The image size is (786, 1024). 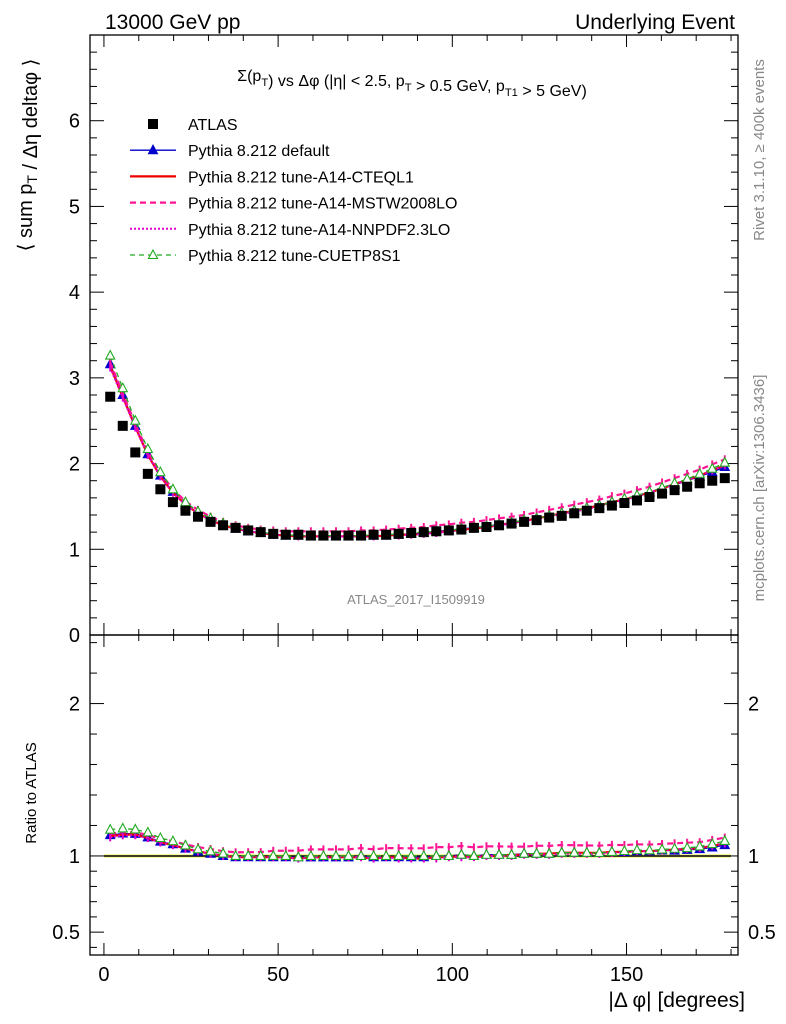 What do you see at coordinates (278, 975) in the screenshot?
I see `x-tick-label: 50` at bounding box center [278, 975].